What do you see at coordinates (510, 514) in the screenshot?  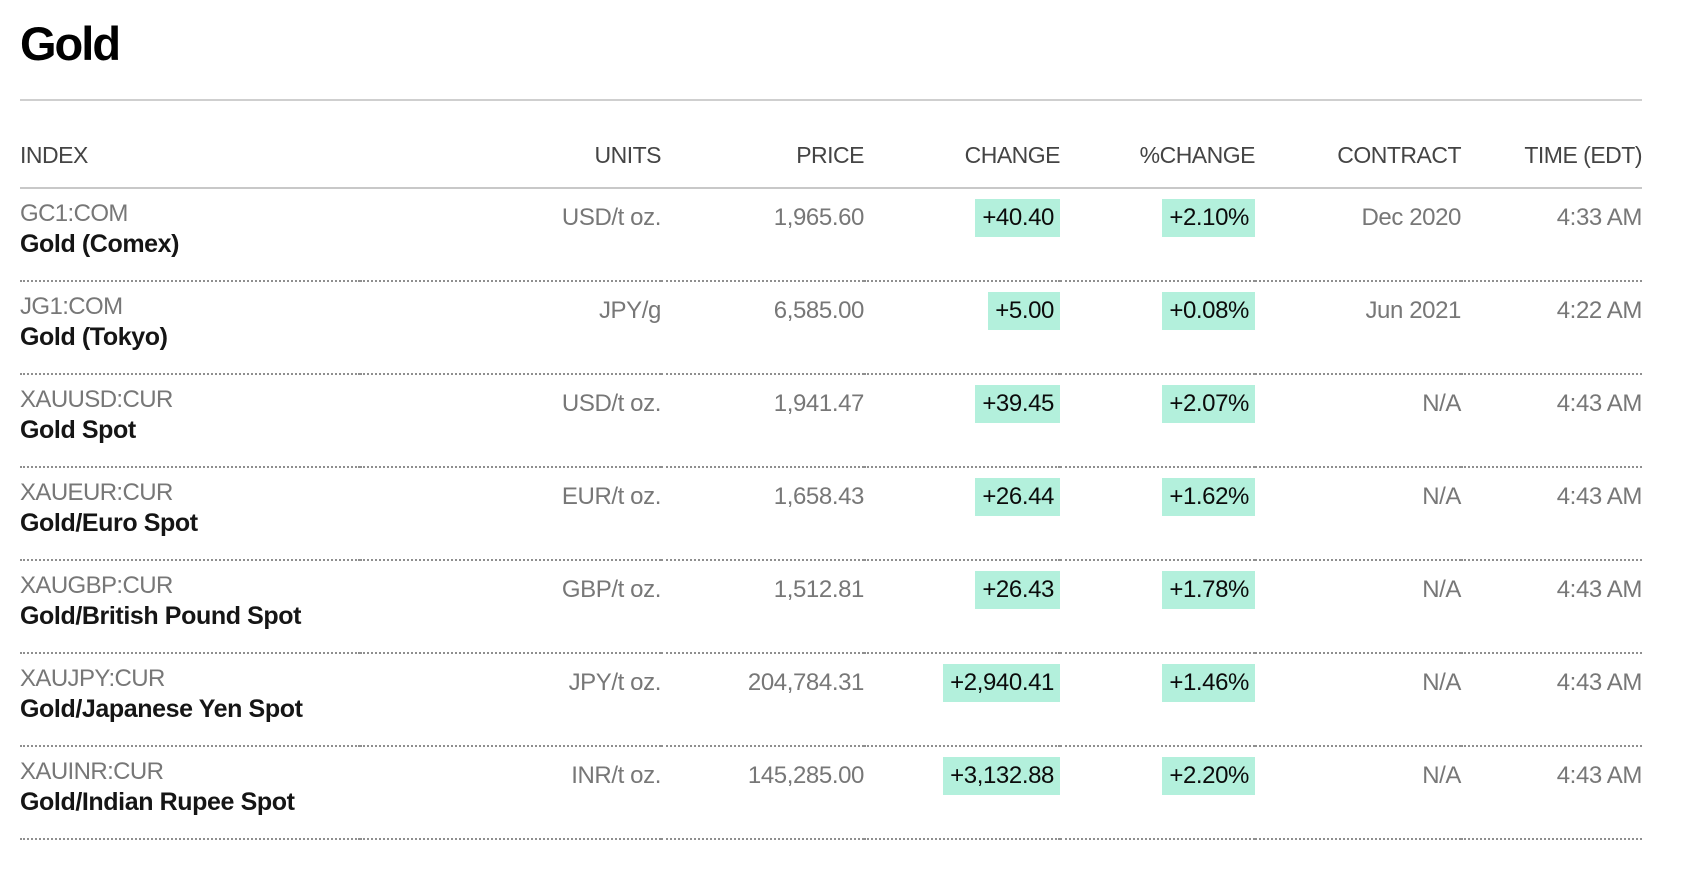 I see `units-cell: EUR/t oz.` at bounding box center [510, 514].